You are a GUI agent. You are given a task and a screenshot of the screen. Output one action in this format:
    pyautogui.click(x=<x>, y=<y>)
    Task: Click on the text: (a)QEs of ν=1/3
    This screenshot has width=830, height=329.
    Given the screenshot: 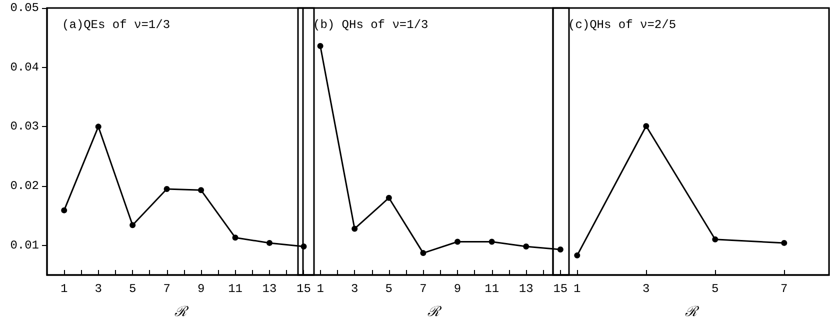 What is the action you would take?
    pyautogui.click(x=116, y=25)
    